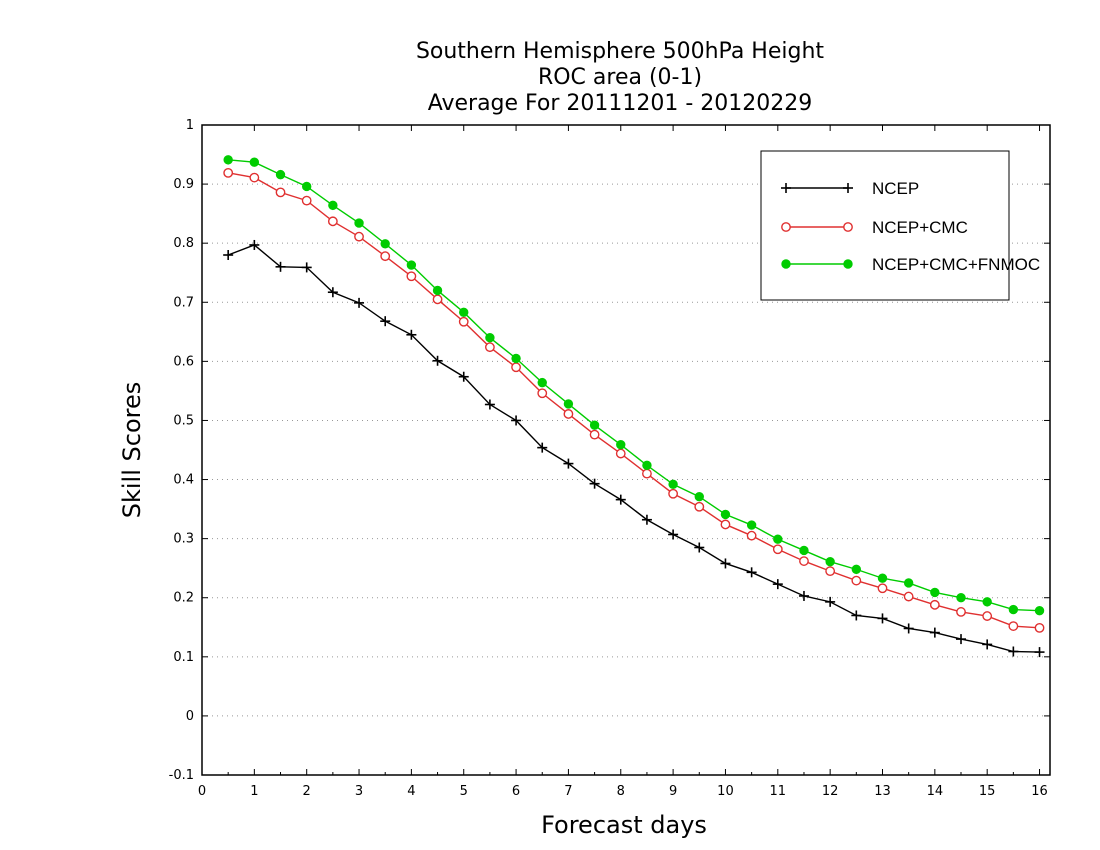 This screenshot has height=850, width=1100. Describe the element at coordinates (254, 791) in the screenshot. I see `x-tick-label: 1` at that location.